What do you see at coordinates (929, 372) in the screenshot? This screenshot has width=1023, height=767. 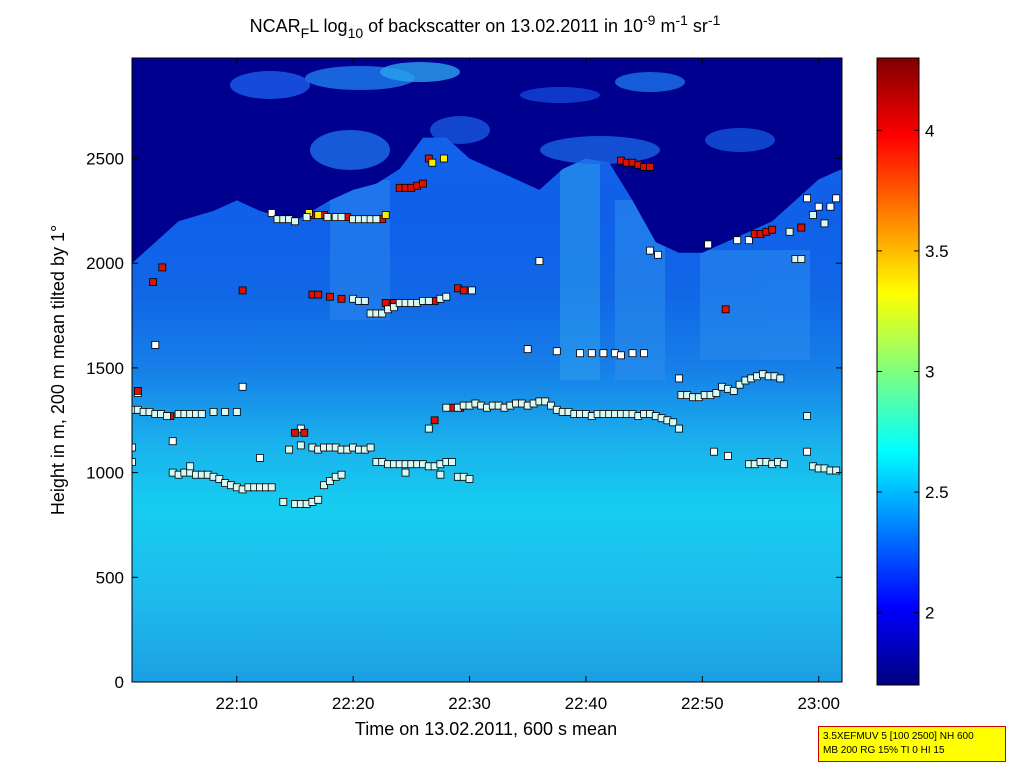 I see `colorbar-tick-label: 3` at bounding box center [929, 372].